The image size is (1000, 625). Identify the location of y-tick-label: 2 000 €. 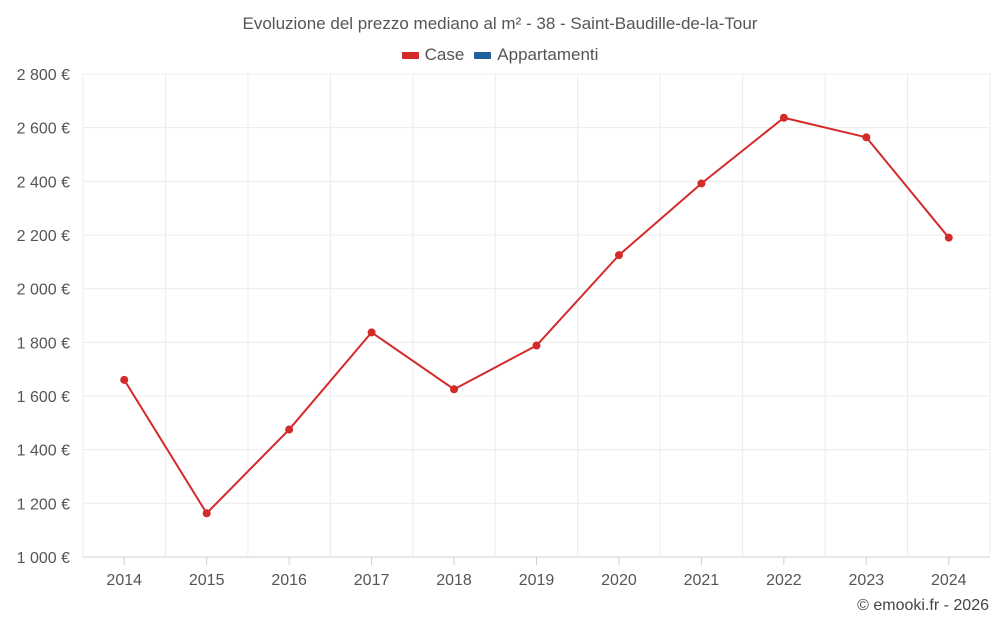
(43, 290).